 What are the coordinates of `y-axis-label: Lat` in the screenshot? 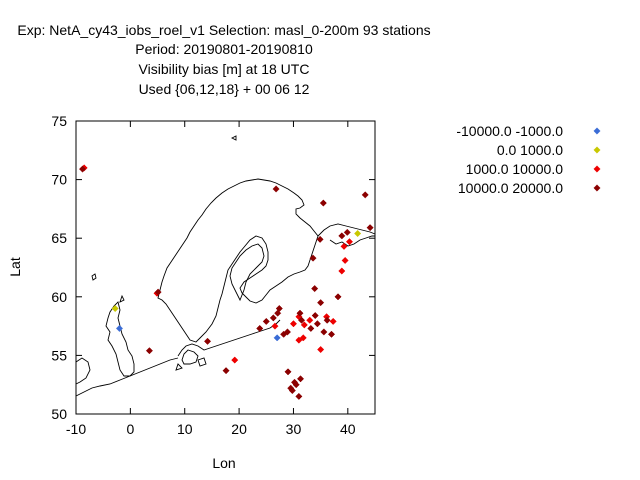 It's located at (15, 267).